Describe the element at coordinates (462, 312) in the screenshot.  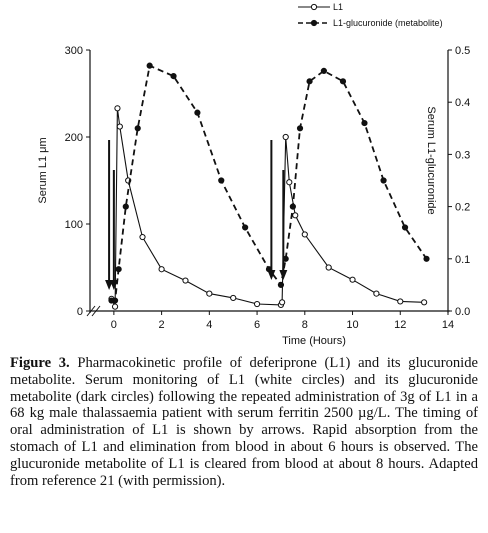
I see `y-right-tick-label: 0.0` at that location.